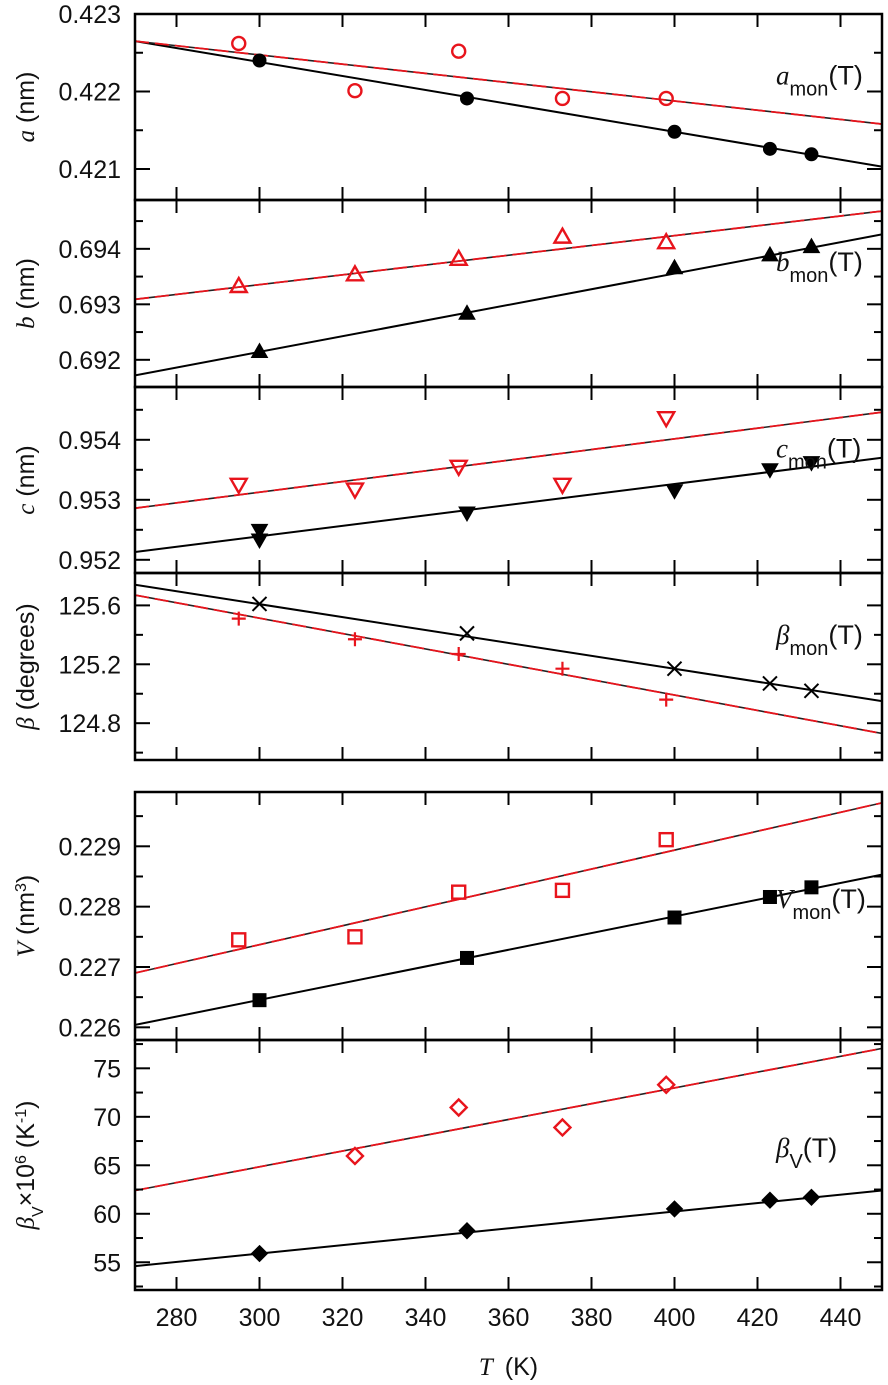 This screenshot has width=888, height=1385. I want to click on annotation-suffix: (T), so click(848, 899).